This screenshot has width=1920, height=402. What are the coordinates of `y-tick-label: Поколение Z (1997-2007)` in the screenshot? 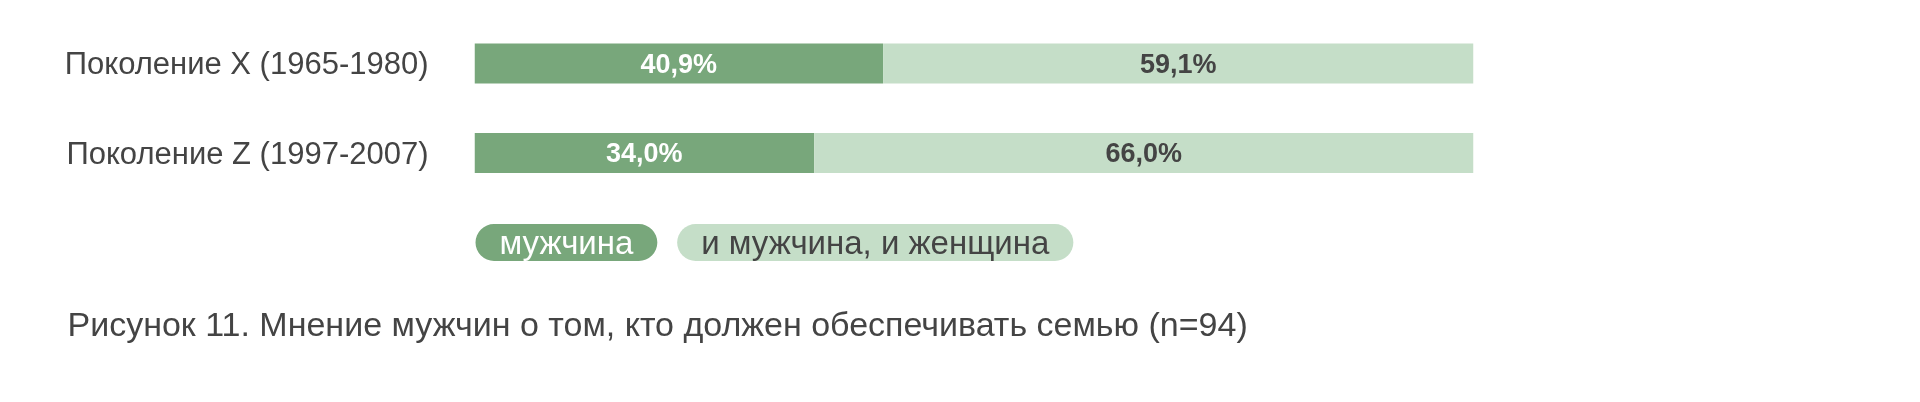 It's located at (247, 153).